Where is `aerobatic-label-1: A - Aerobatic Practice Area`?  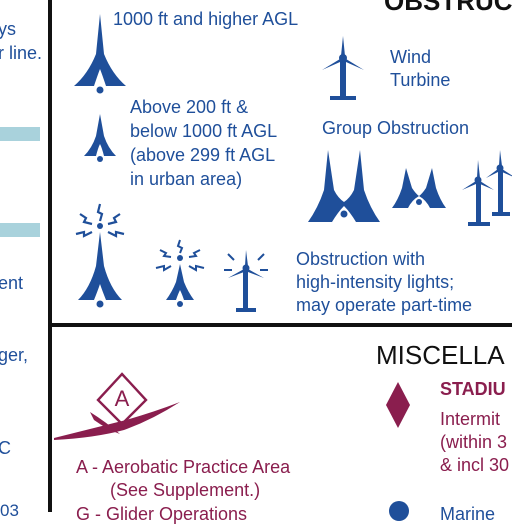
aerobatic-label-1: A - Aerobatic Practice Area is located at coordinates (183, 467).